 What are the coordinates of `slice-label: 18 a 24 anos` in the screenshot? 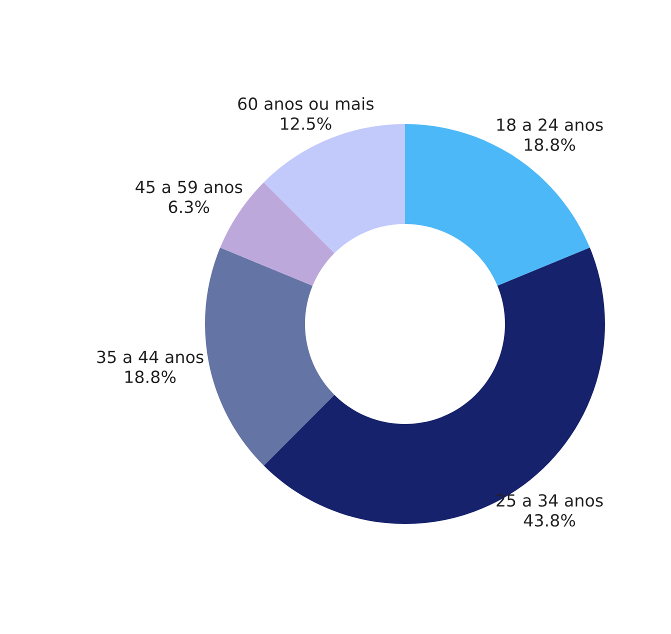 It's located at (550, 125).